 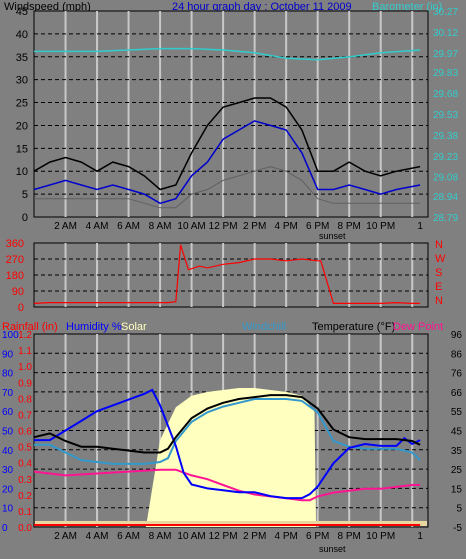 What do you see at coordinates (18, 292) in the screenshot?
I see `y-tick-label: 90` at bounding box center [18, 292].